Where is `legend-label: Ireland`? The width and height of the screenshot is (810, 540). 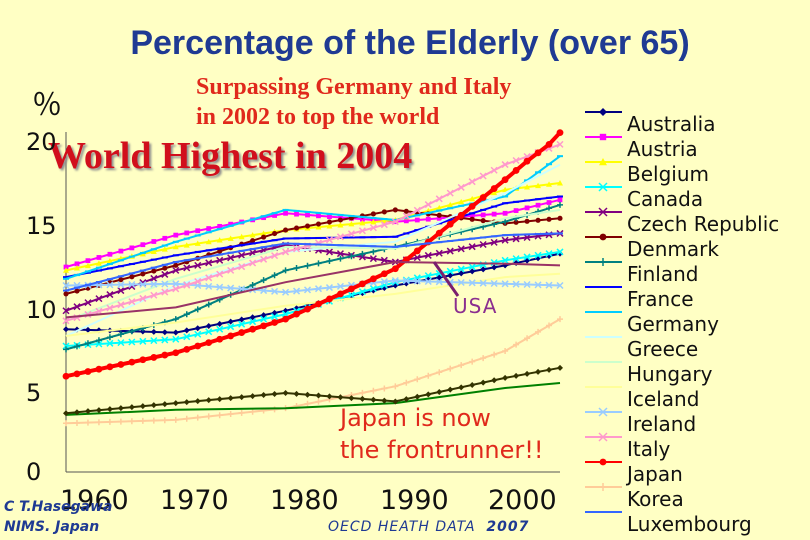
legend-label: Ireland is located at coordinates (662, 424).